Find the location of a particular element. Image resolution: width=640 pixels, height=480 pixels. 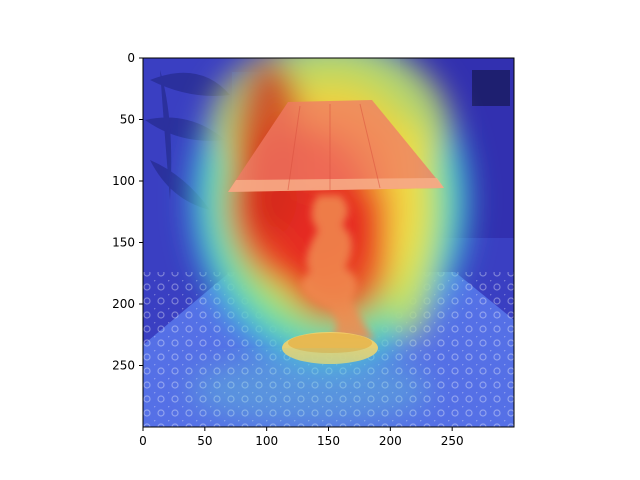

x-tick-label: 50 is located at coordinates (204, 441).